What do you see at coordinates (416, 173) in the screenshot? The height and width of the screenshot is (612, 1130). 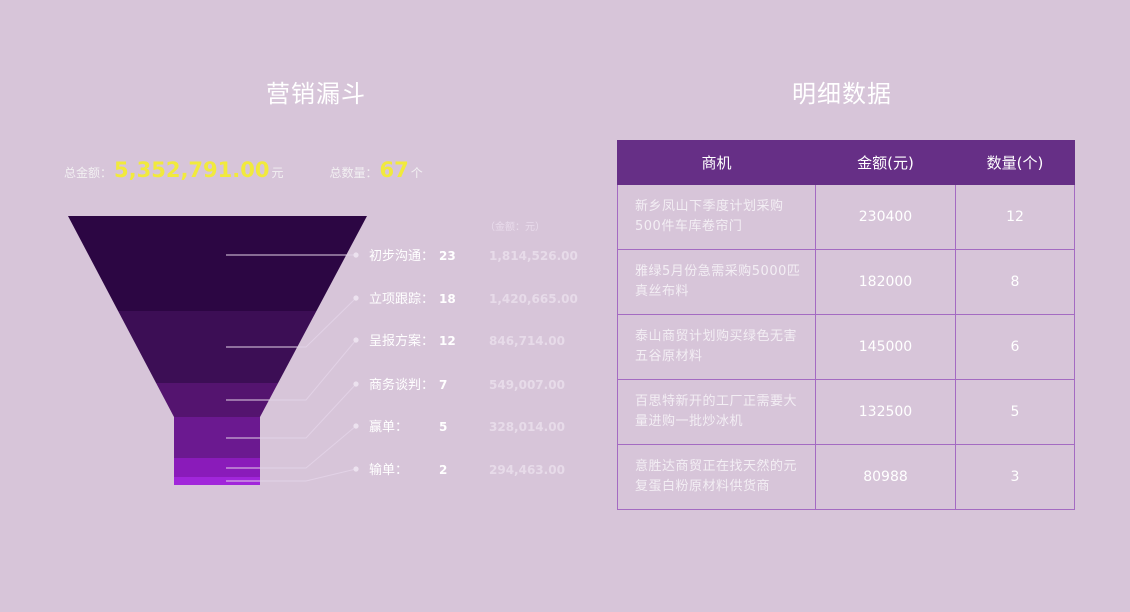 I see `total-count-unit: 个` at bounding box center [416, 173].